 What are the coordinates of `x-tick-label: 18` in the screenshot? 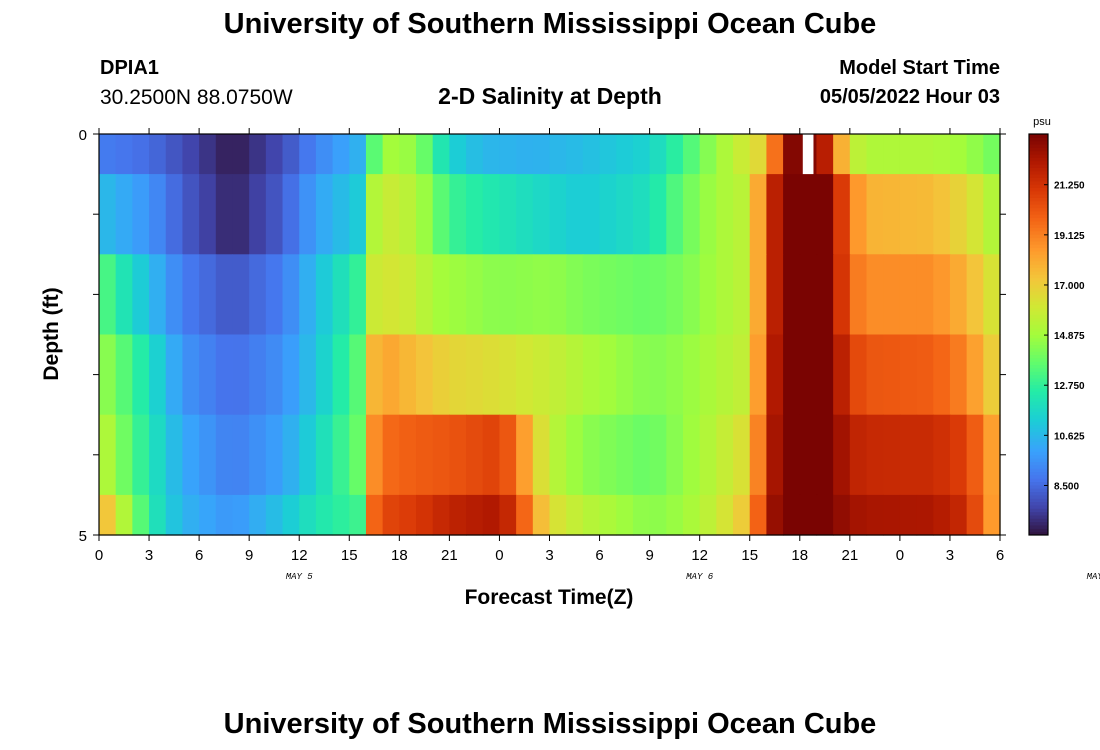 It's located at (799, 555).